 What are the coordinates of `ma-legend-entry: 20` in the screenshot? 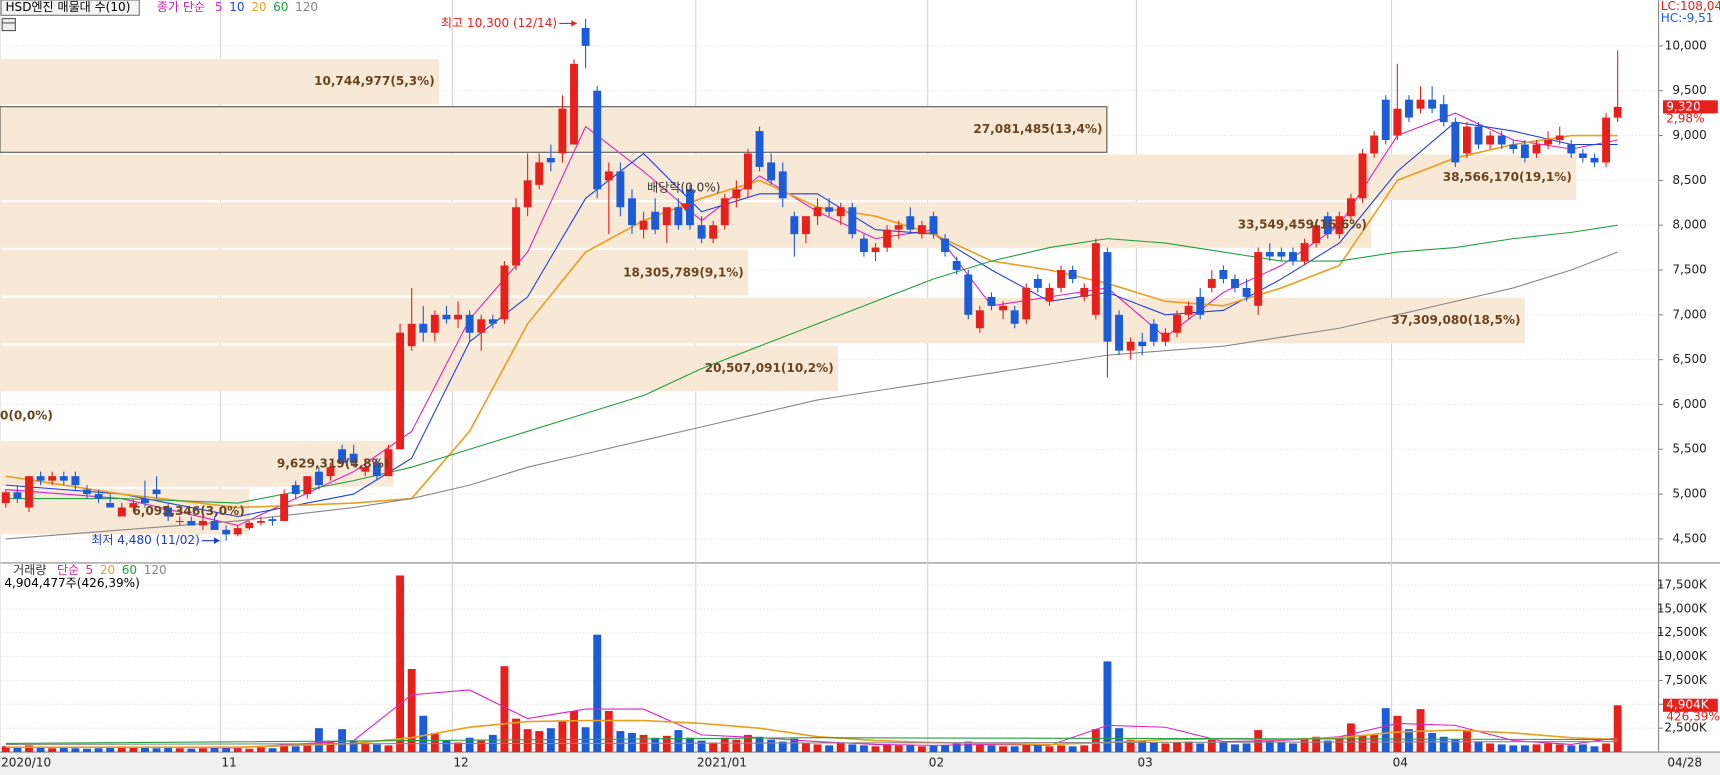 It's located at (258, 7).